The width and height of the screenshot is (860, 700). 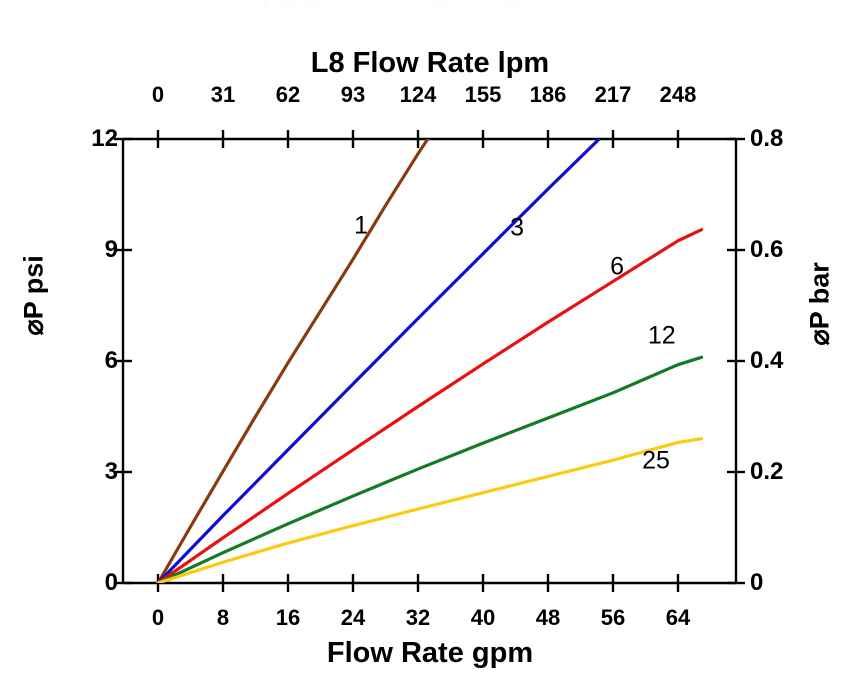 What do you see at coordinates (661, 335) in the screenshot?
I see `series-label-12: 12` at bounding box center [661, 335].